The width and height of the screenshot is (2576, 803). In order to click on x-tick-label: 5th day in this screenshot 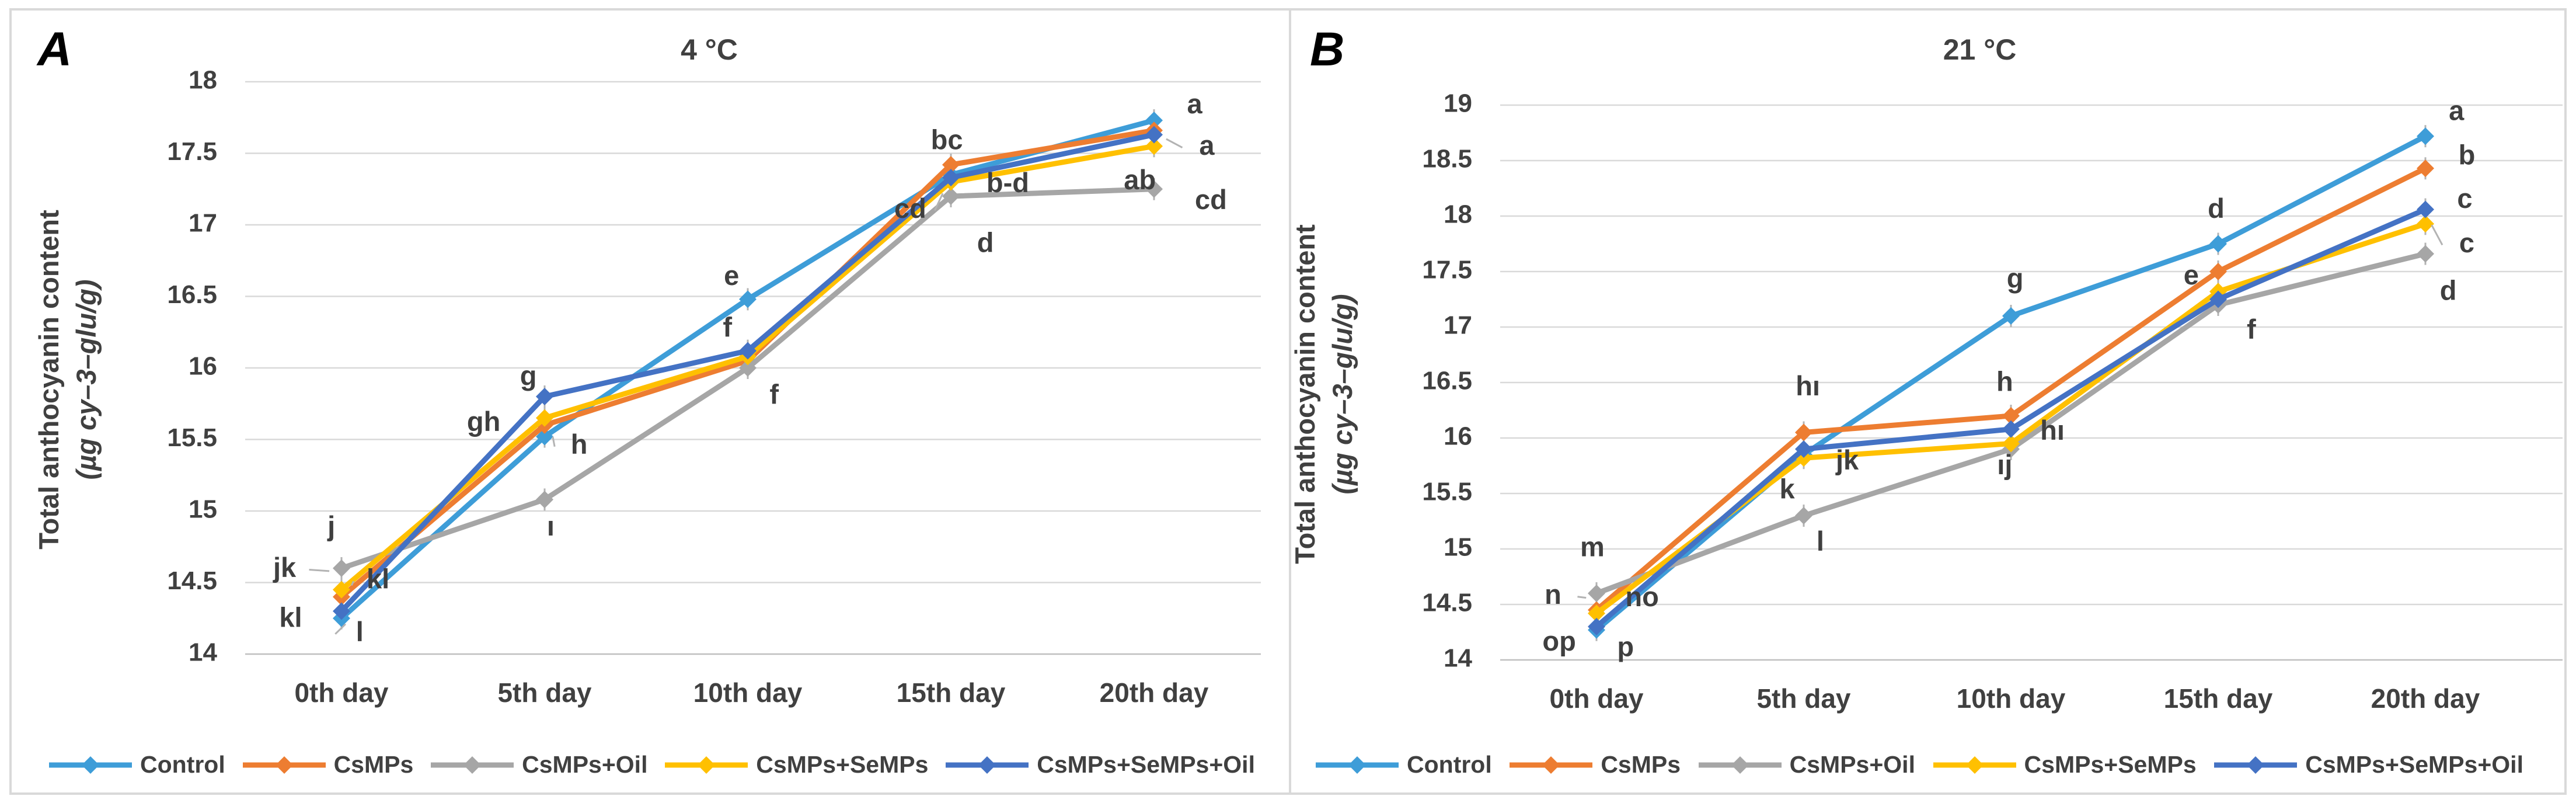, I will do `click(1803, 698)`.